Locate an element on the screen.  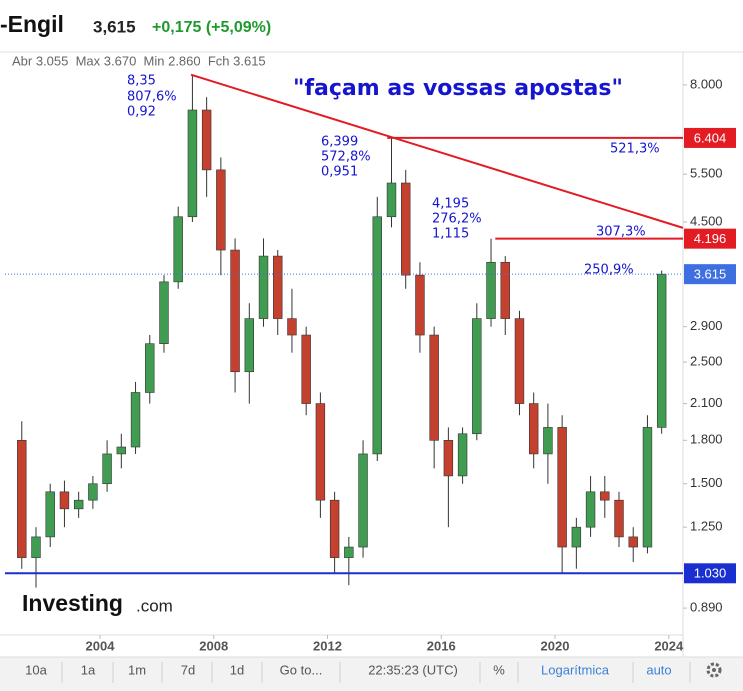
y-tick-label: 1.500 is located at coordinates (706, 482).